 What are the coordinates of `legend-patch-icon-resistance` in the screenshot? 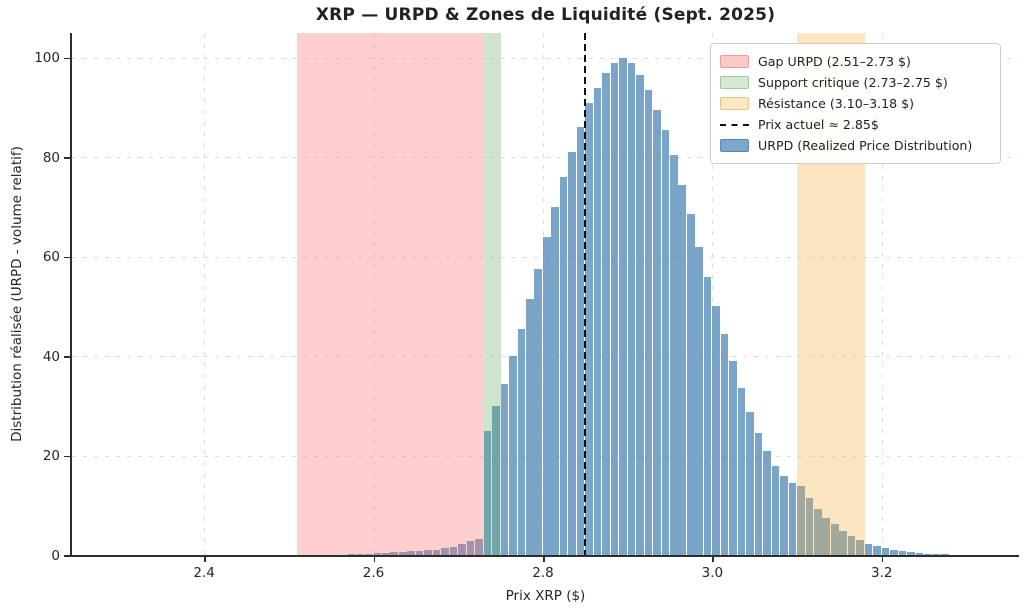 It's located at (734, 103).